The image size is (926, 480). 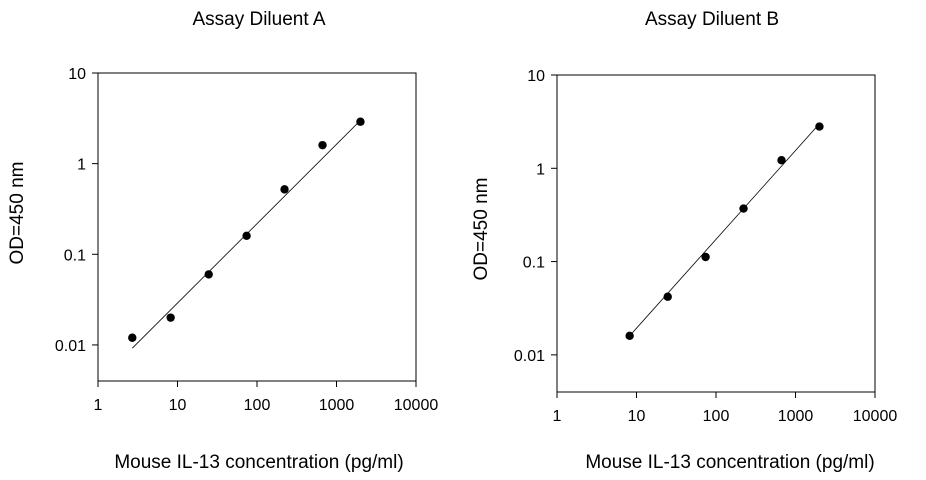 I want to click on chart-title: Assay Diluent B, so click(x=712, y=19).